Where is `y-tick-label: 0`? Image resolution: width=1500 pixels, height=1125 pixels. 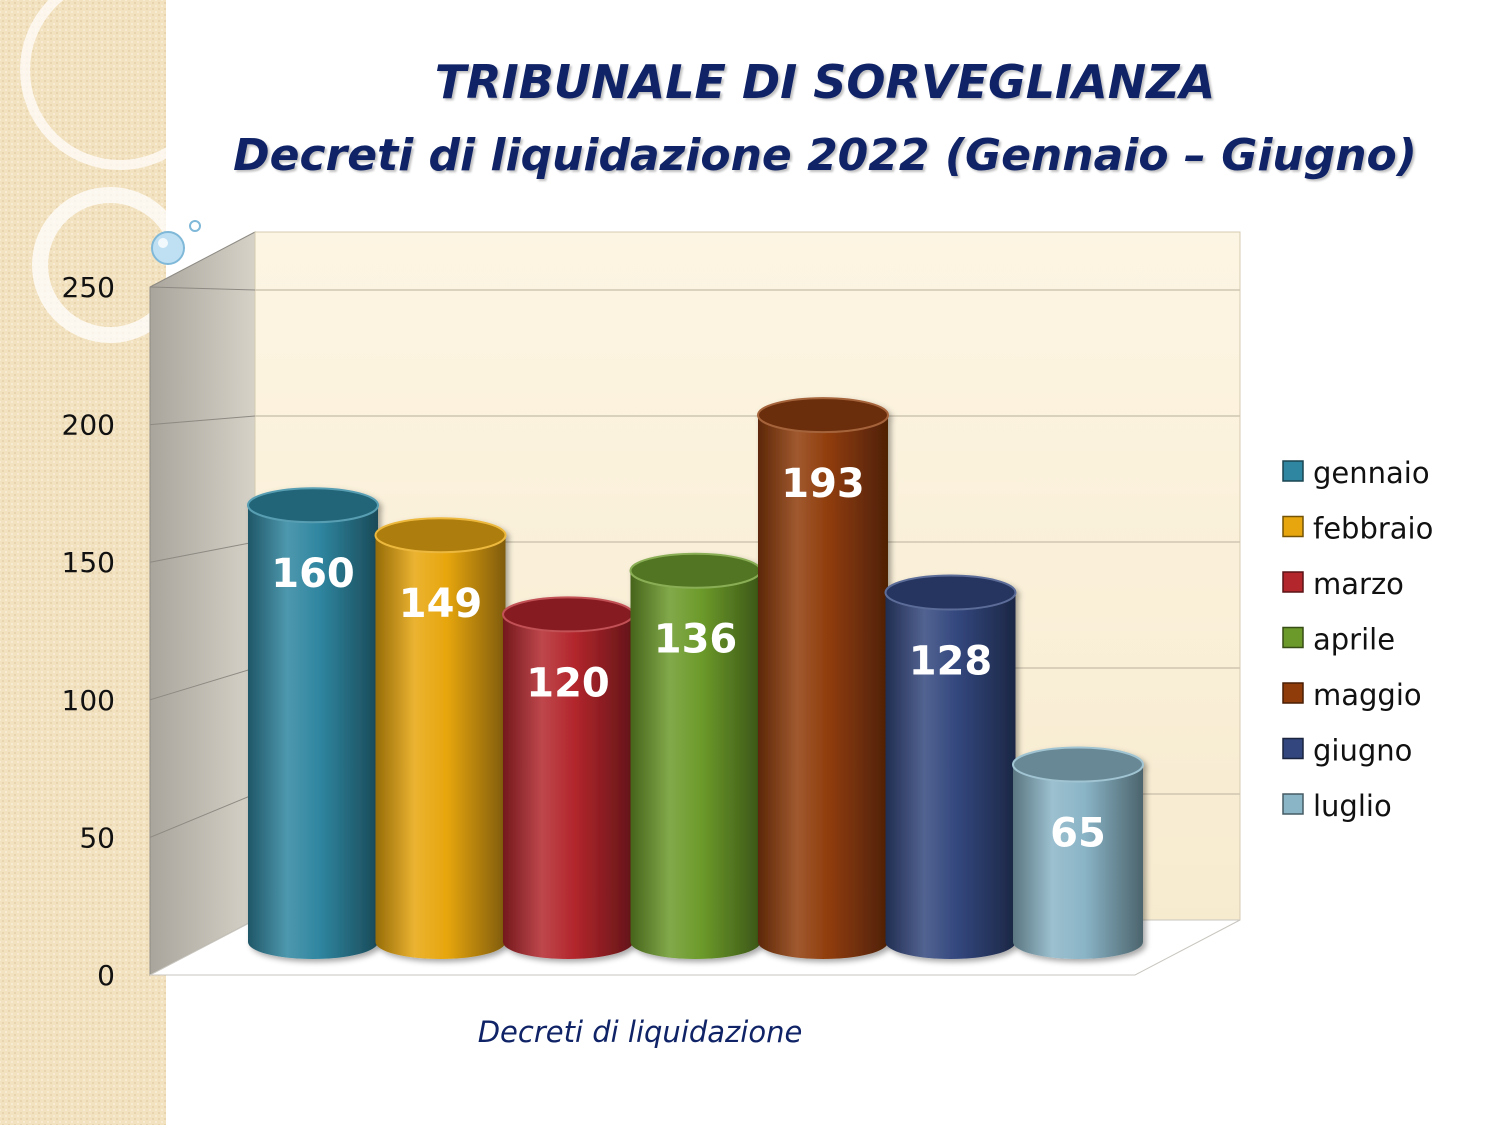 y-tick-label: 0 is located at coordinates (106, 975).